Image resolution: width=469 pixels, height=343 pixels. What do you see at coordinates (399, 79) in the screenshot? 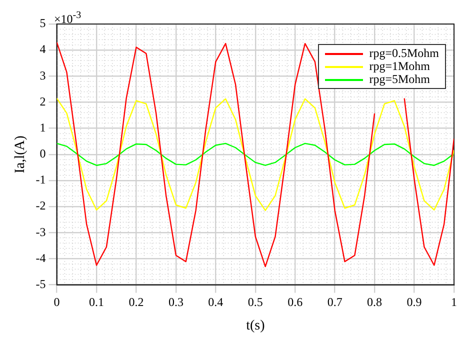
I see `legend-label: rpg=5Mohm` at bounding box center [399, 79].